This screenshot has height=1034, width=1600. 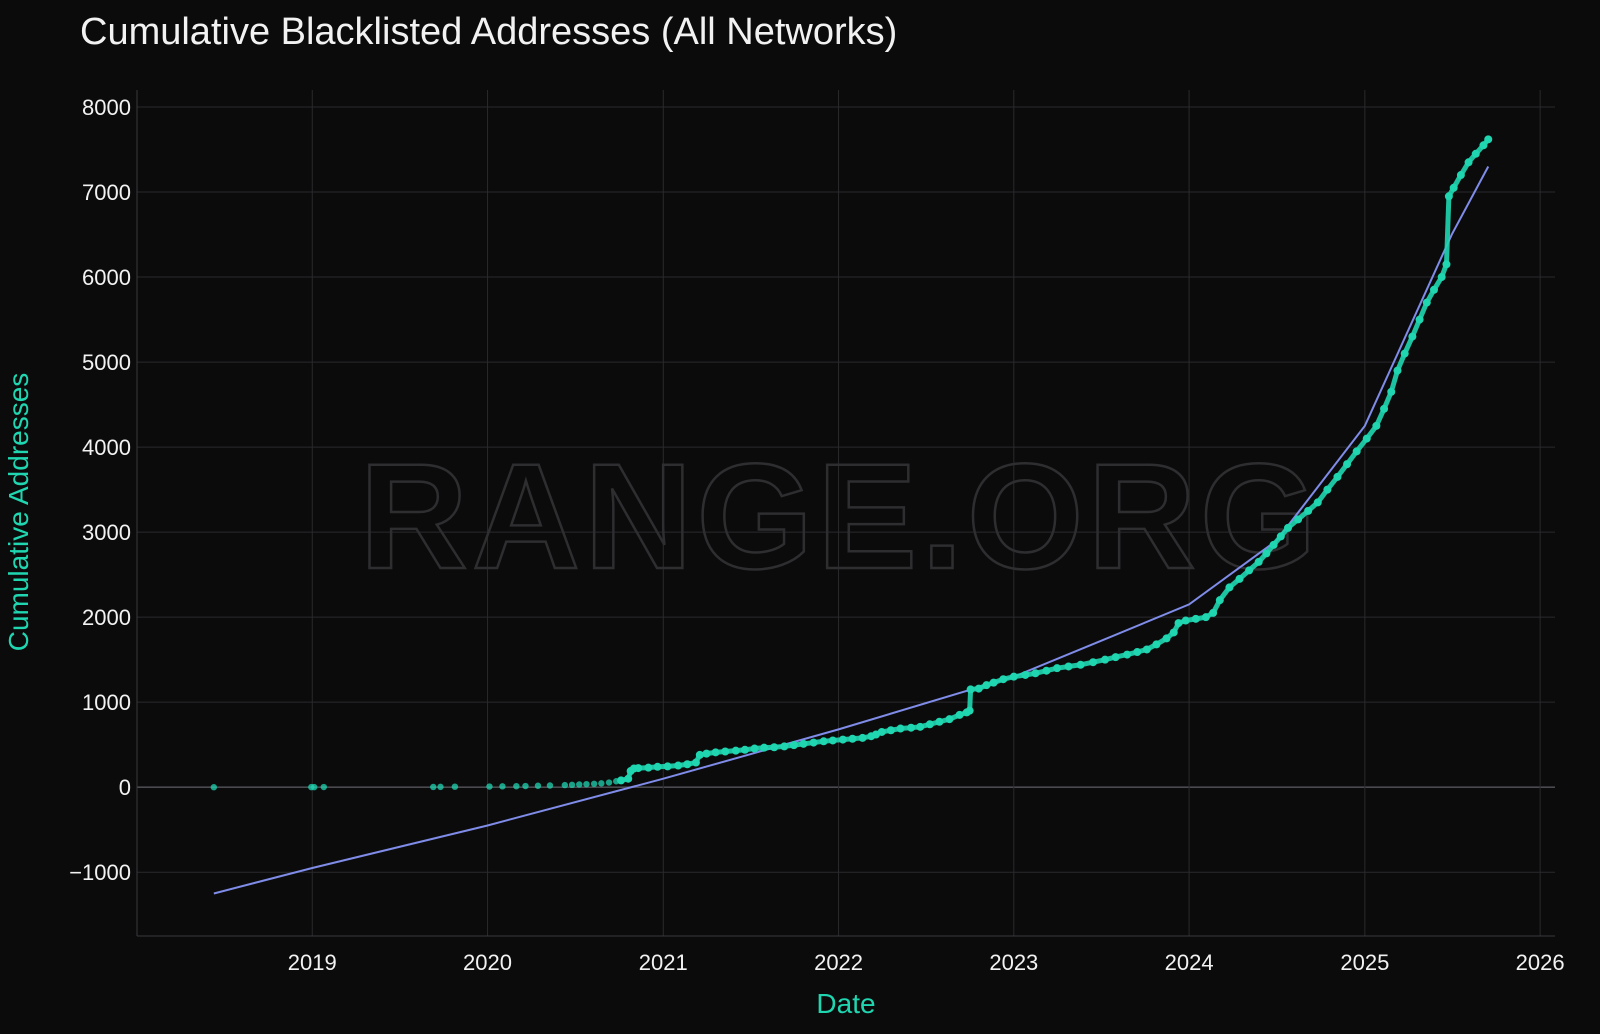 I want to click on x-tick-label: 2024, so click(x=1189, y=962).